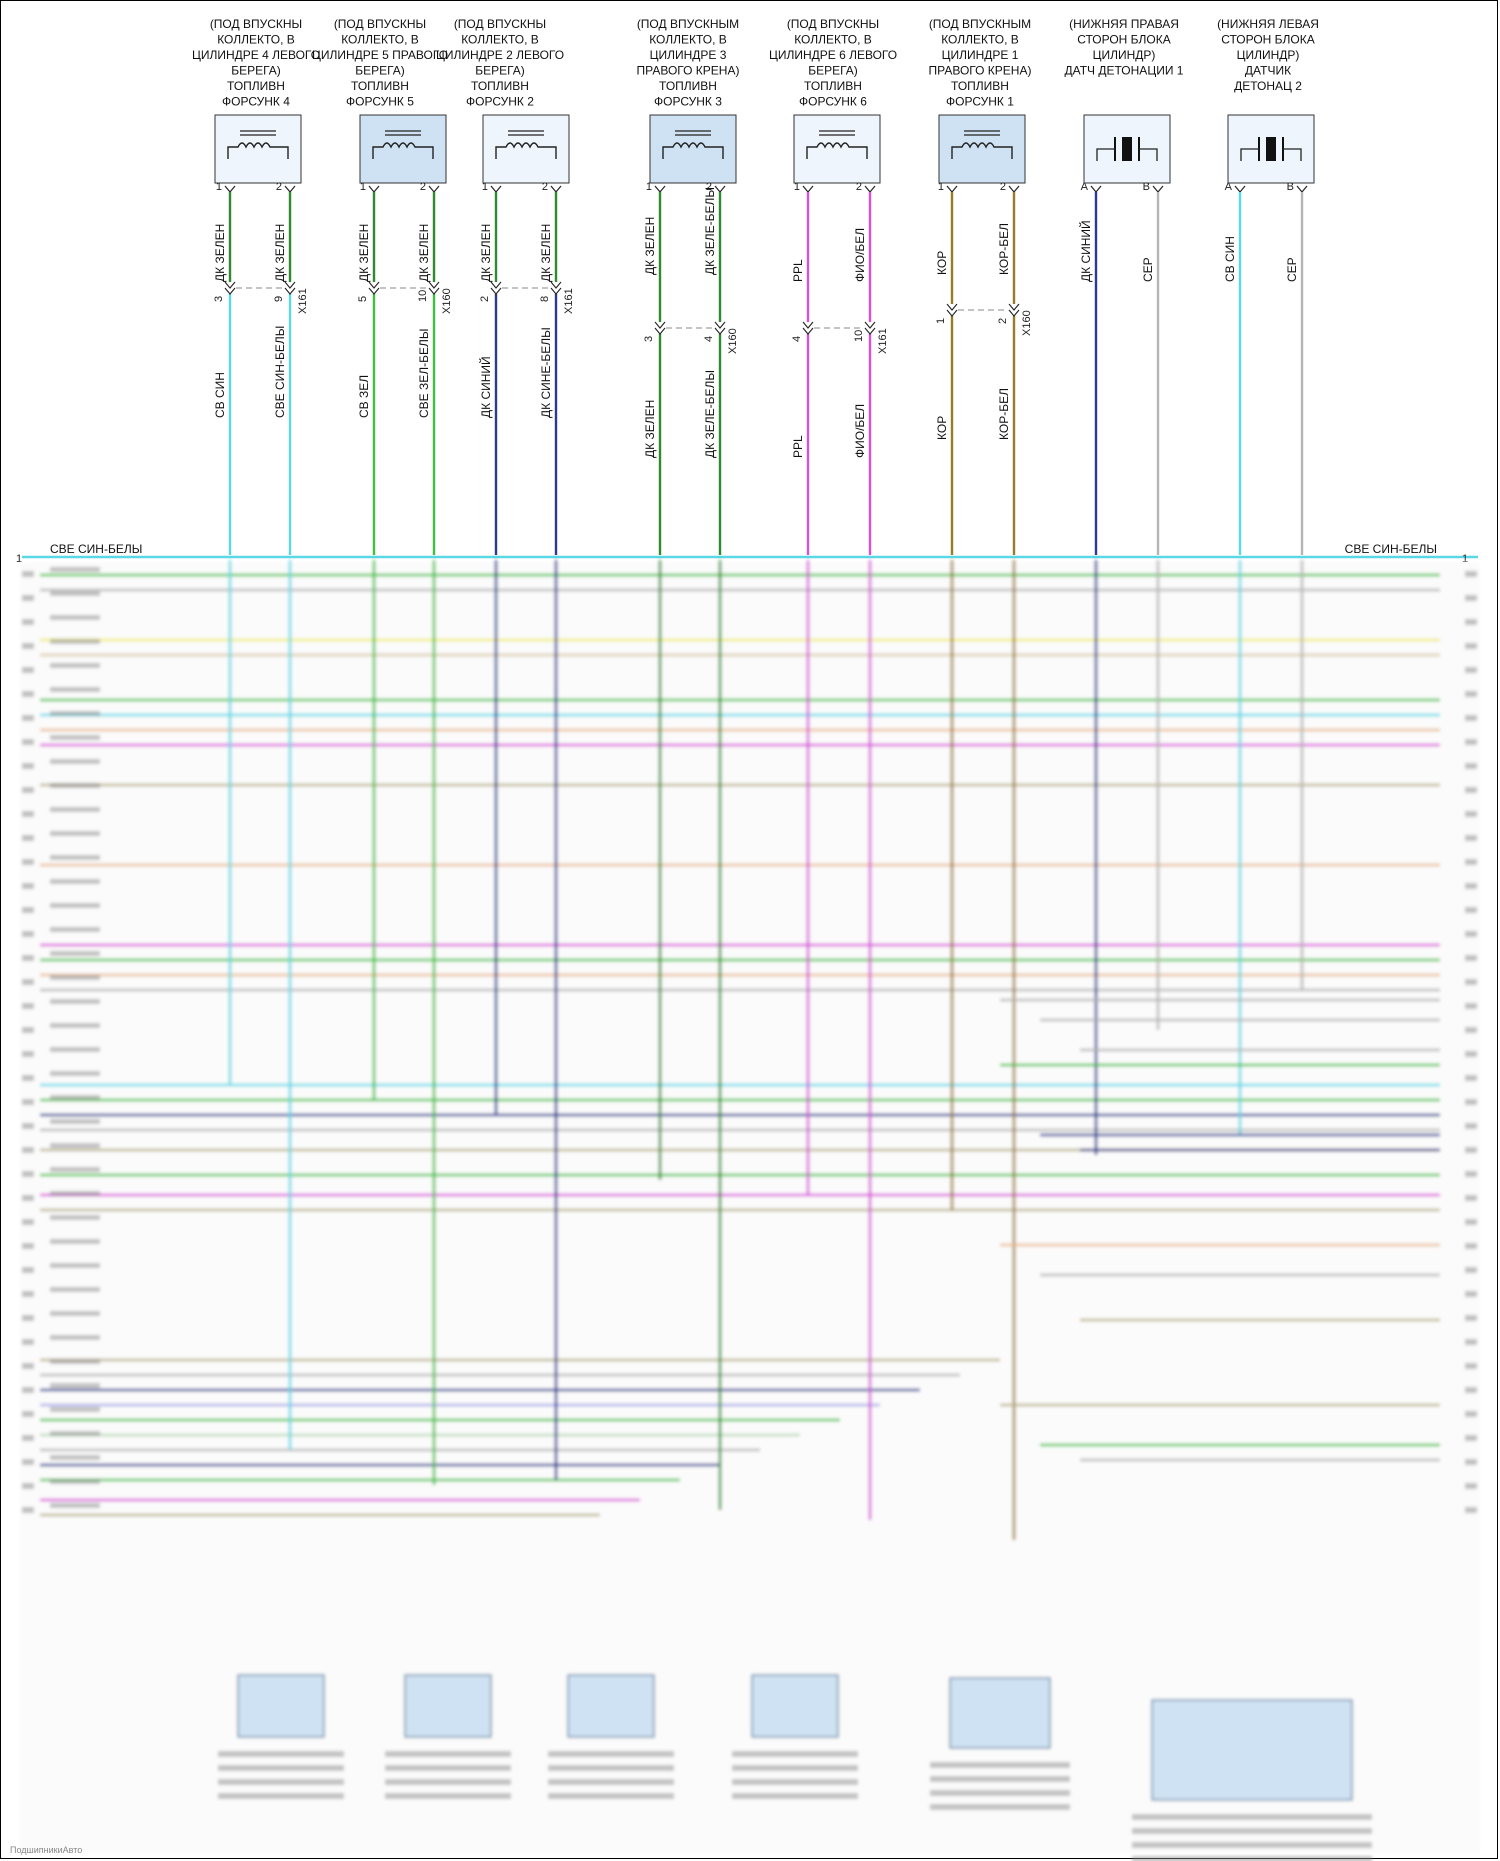 This screenshot has height=1861, width=1500. I want to click on connector-pin: 10, so click(423, 296).